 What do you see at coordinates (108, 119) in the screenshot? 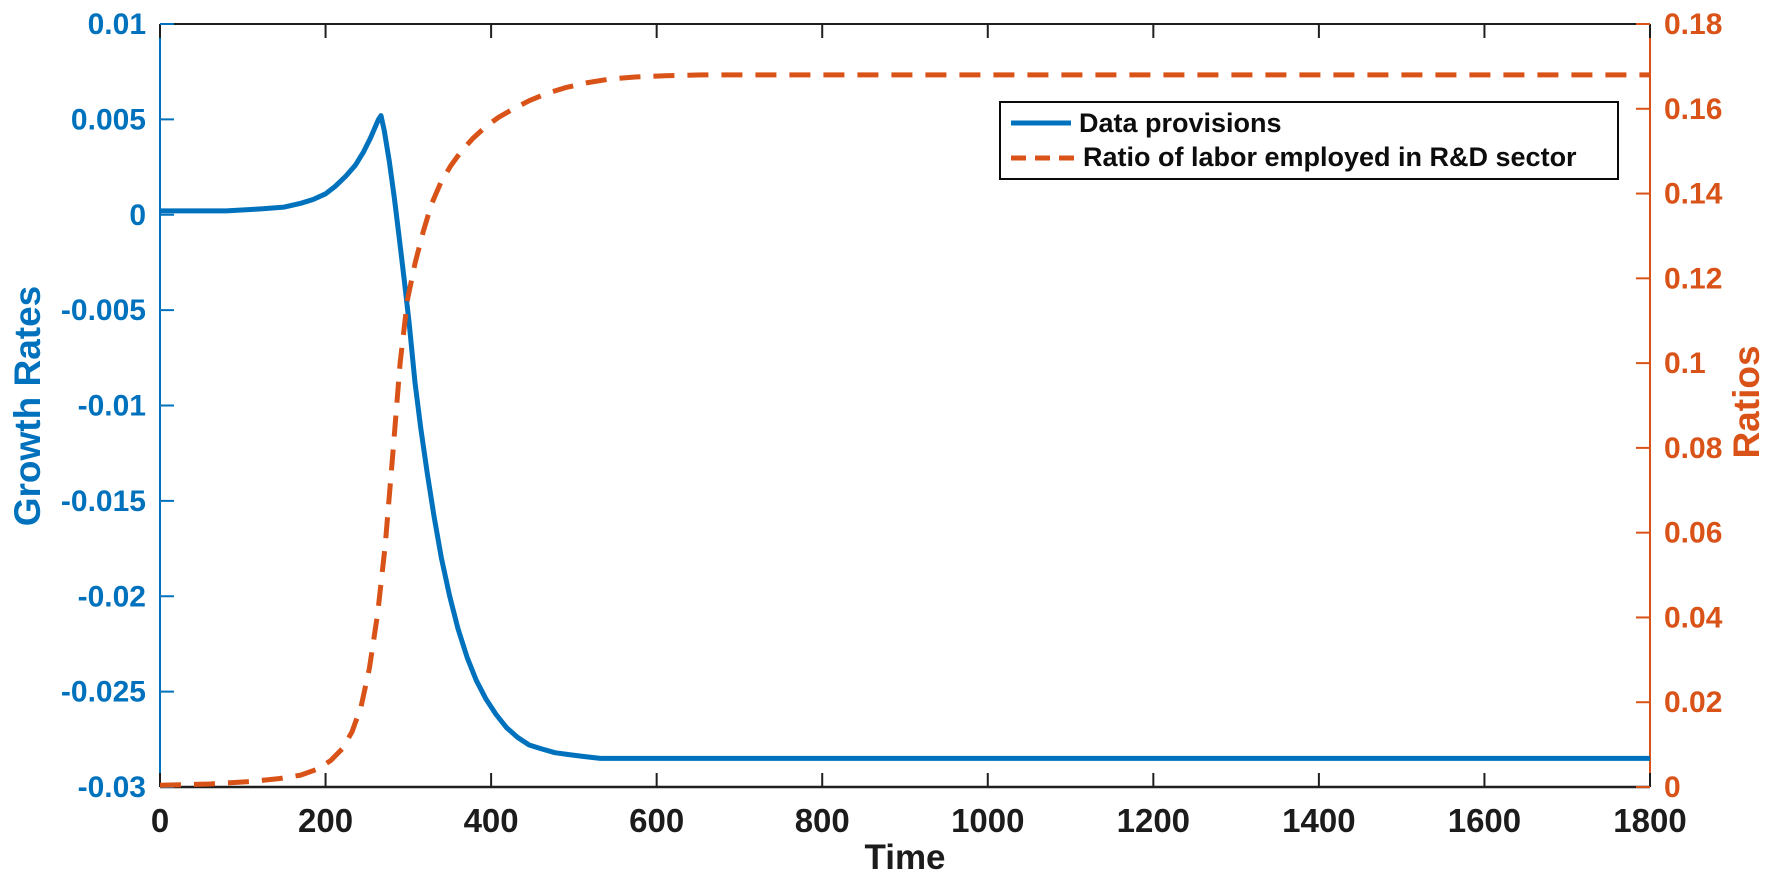
I see `left-y-tick-label: 0.005` at bounding box center [108, 119].